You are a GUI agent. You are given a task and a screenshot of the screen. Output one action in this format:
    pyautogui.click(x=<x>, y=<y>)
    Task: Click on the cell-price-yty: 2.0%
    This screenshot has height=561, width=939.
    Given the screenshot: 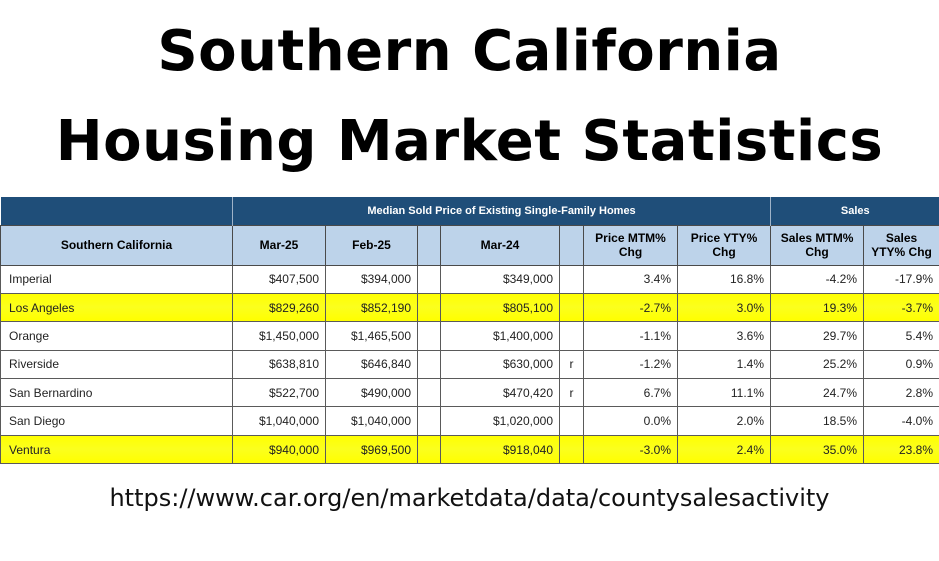 What is the action you would take?
    pyautogui.click(x=724, y=421)
    